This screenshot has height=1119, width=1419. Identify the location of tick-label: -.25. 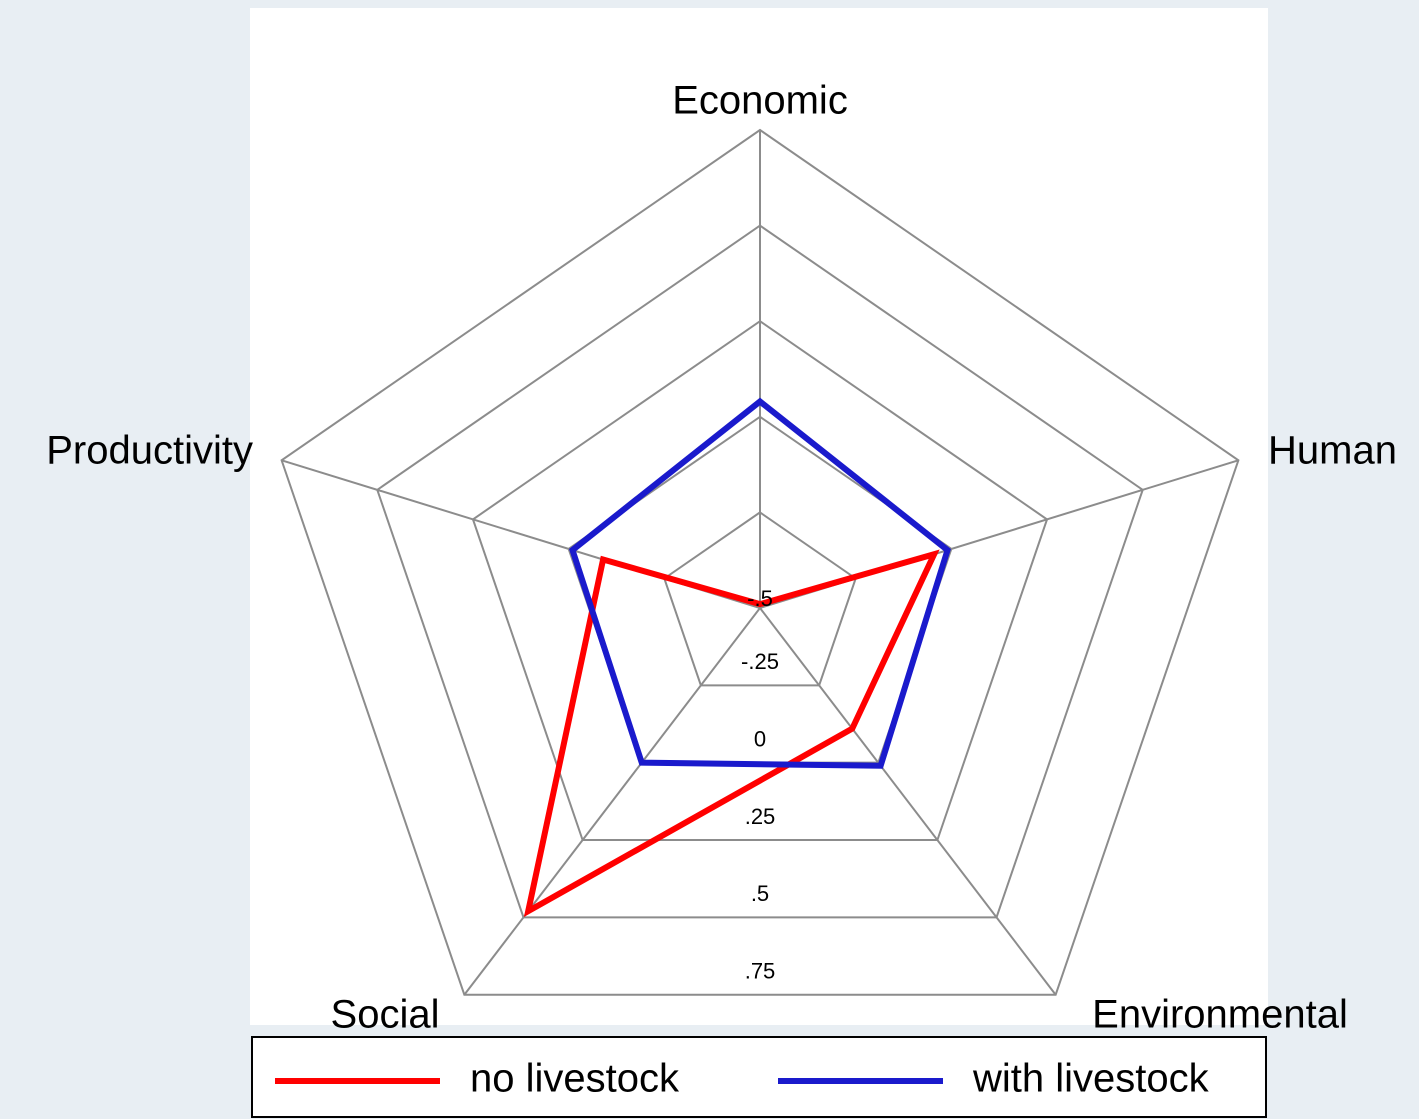
(760, 661).